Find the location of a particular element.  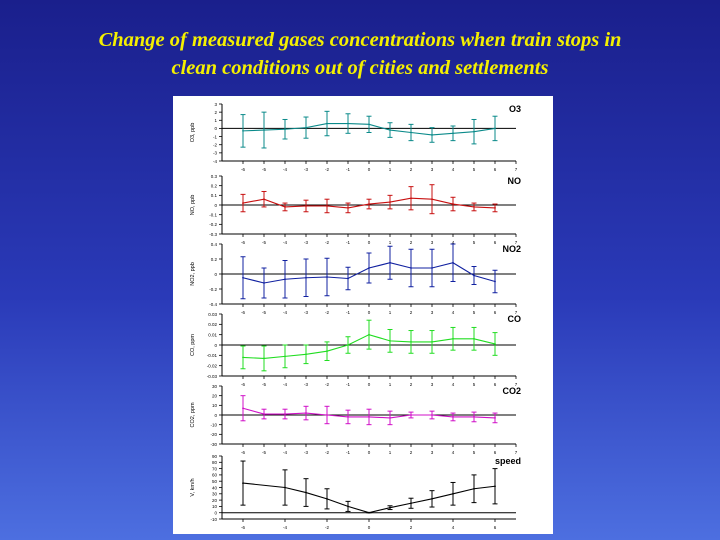

x-tick-label: 1 is located at coordinates (390, 452).